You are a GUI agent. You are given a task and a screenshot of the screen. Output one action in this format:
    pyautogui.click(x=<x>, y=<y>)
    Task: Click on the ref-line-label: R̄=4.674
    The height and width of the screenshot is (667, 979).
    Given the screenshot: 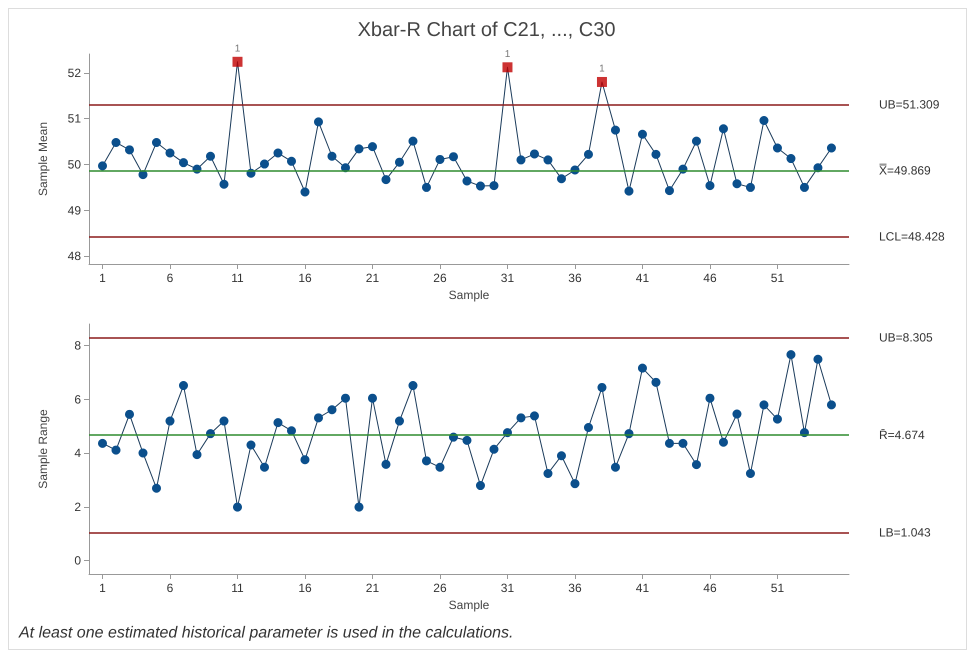 What is the action you would take?
    pyautogui.click(x=902, y=435)
    